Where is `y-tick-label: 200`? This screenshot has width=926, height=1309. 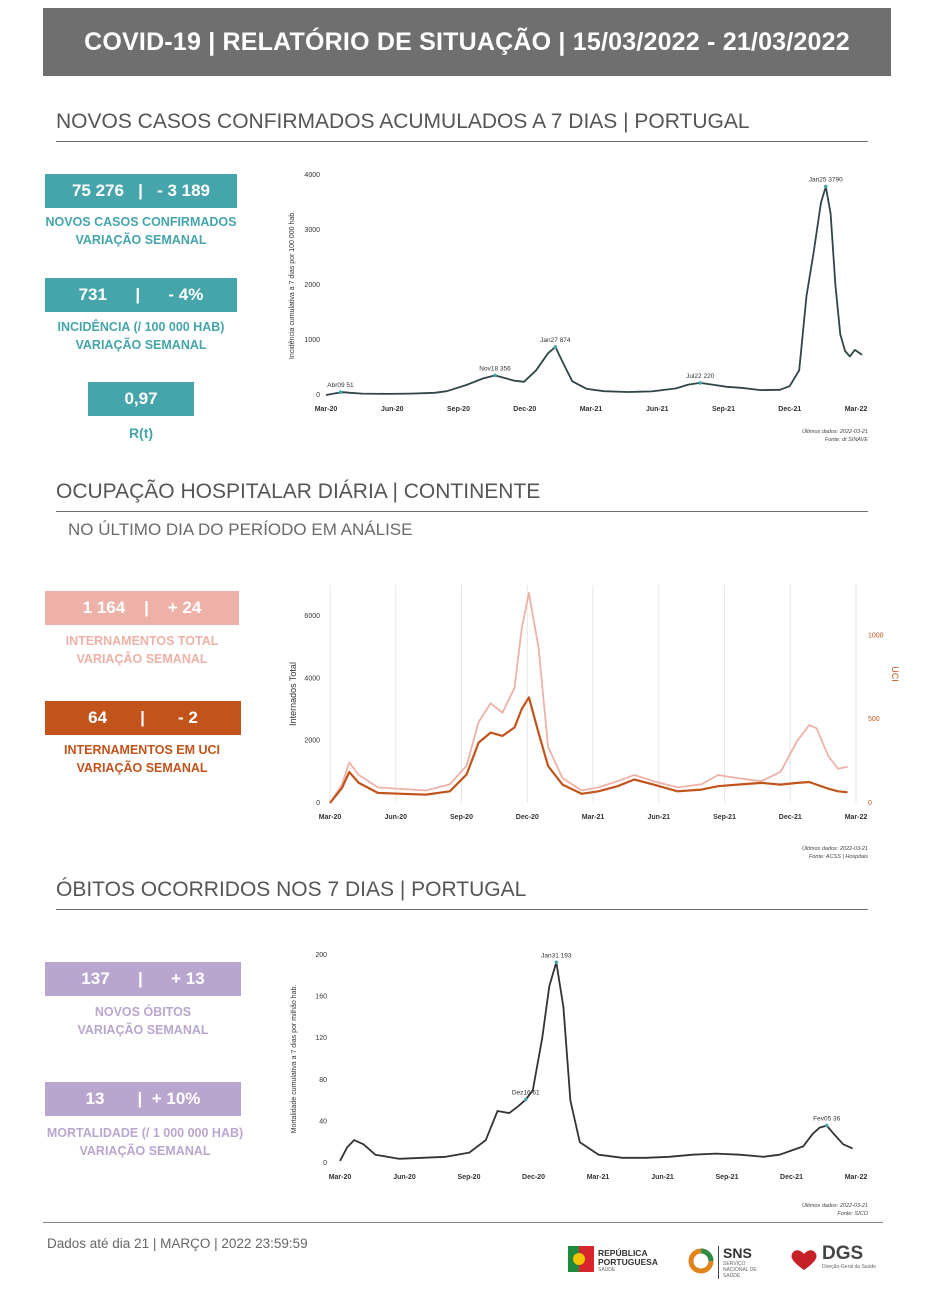 y-tick-label: 200 is located at coordinates (321, 955).